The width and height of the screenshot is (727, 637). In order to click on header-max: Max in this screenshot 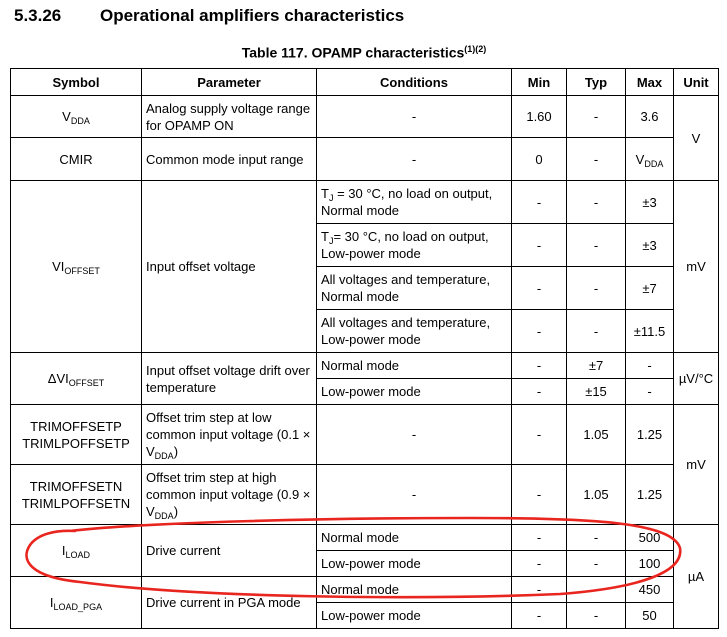, I will do `click(649, 82)`.